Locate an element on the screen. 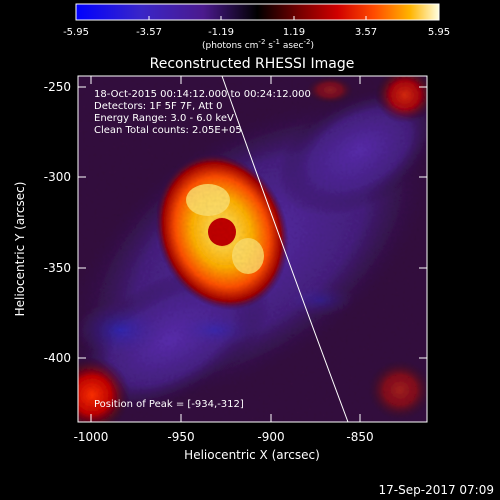 This screenshot has width=500, height=500. colorbar-tick-label: -3.57 is located at coordinates (149, 32).